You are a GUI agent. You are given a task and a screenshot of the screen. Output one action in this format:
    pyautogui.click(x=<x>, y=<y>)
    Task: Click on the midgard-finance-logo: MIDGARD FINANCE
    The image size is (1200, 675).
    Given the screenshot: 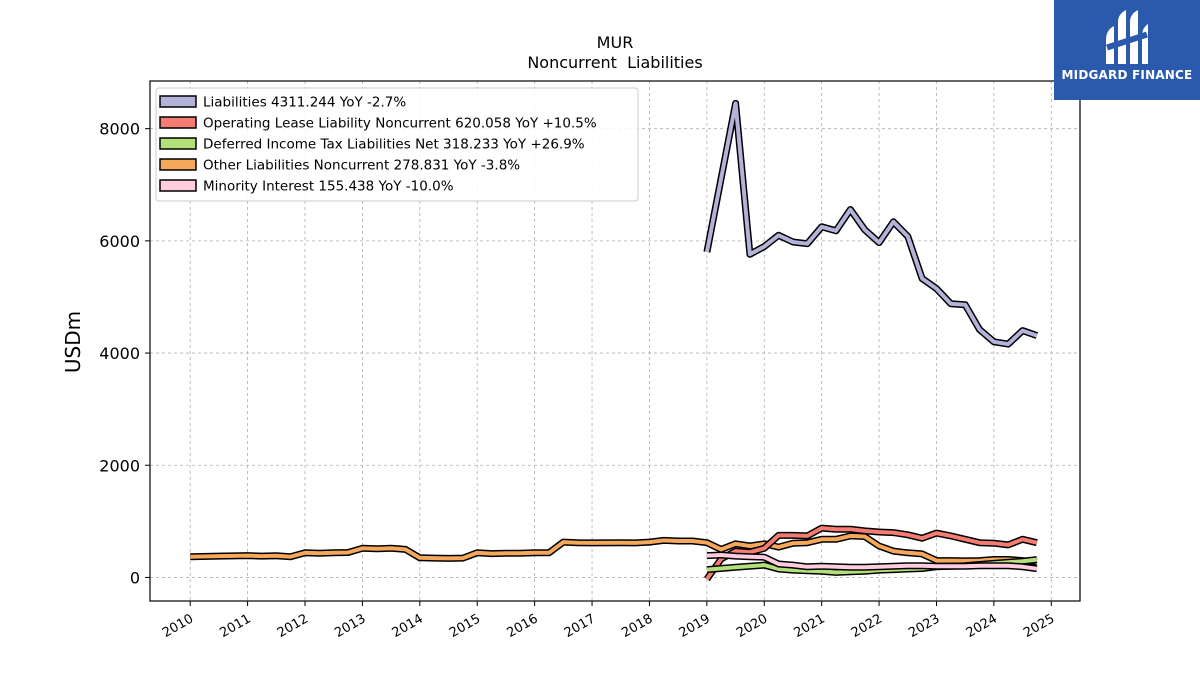 What is the action you would take?
    pyautogui.click(x=1127, y=50)
    